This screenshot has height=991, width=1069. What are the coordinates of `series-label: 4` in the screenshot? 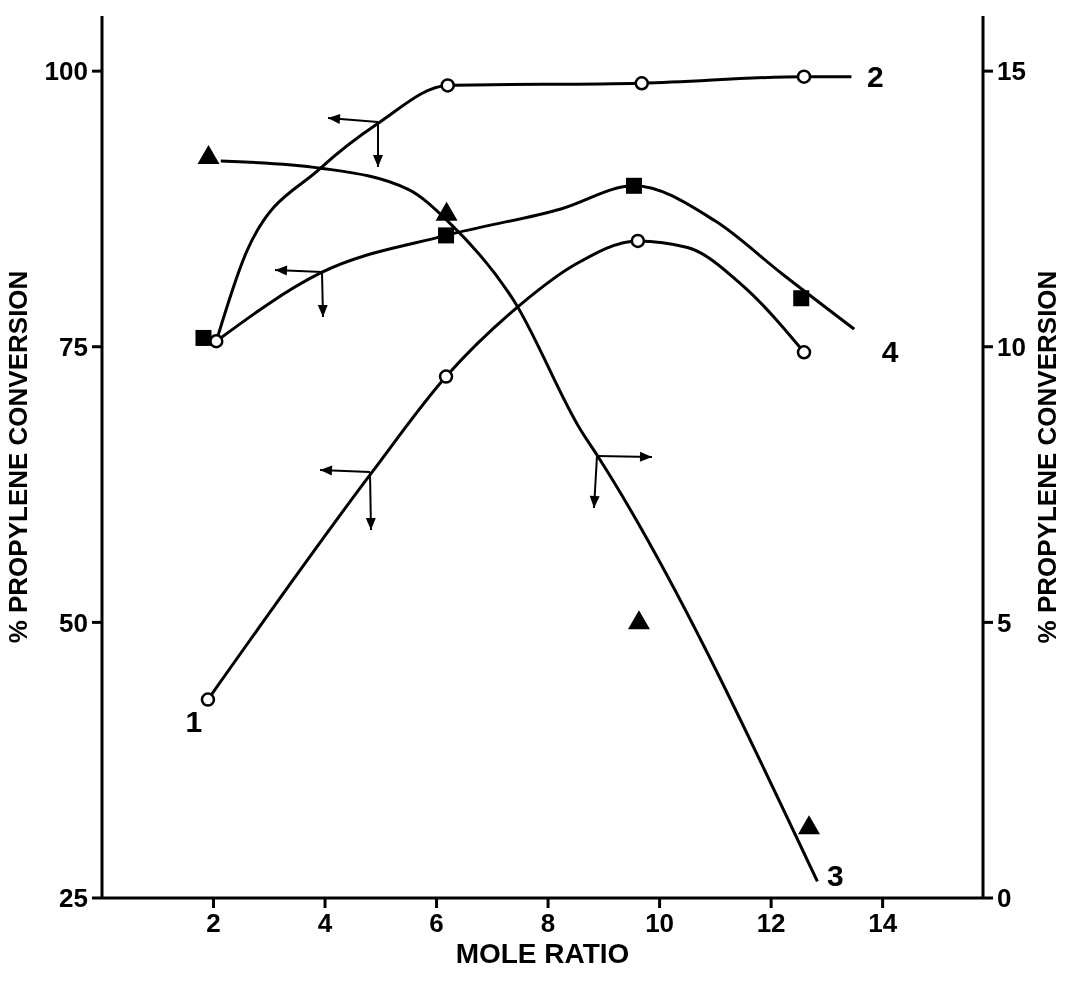 It's located at (890, 351).